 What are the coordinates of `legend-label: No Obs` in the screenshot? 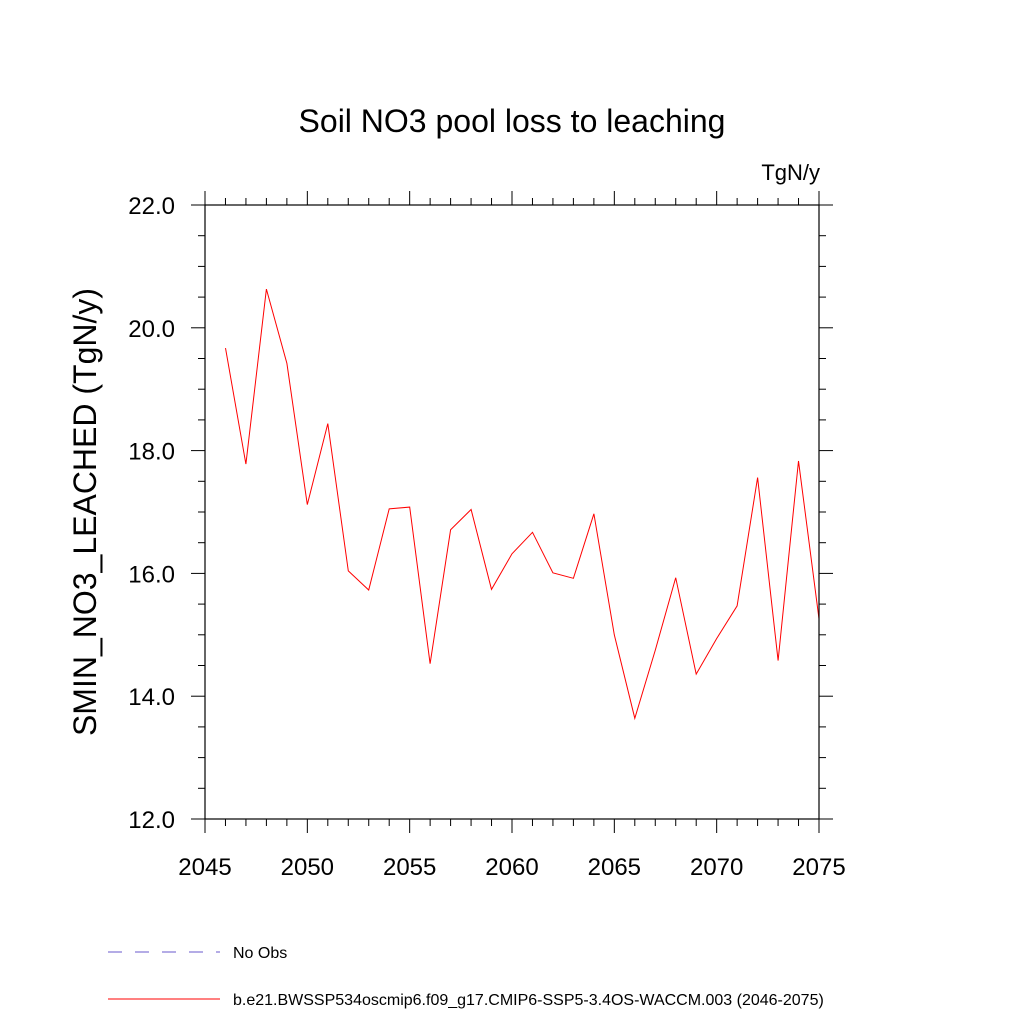 It's located at (260, 953).